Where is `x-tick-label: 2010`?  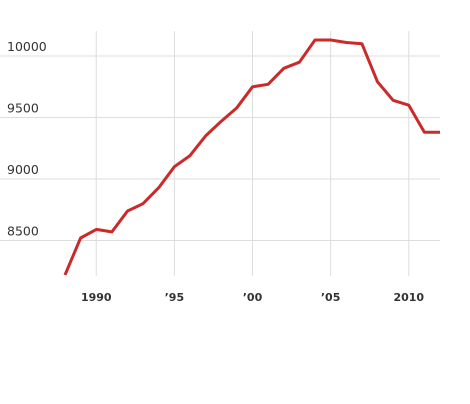 x-tick-label: 2010 is located at coordinates (408, 297).